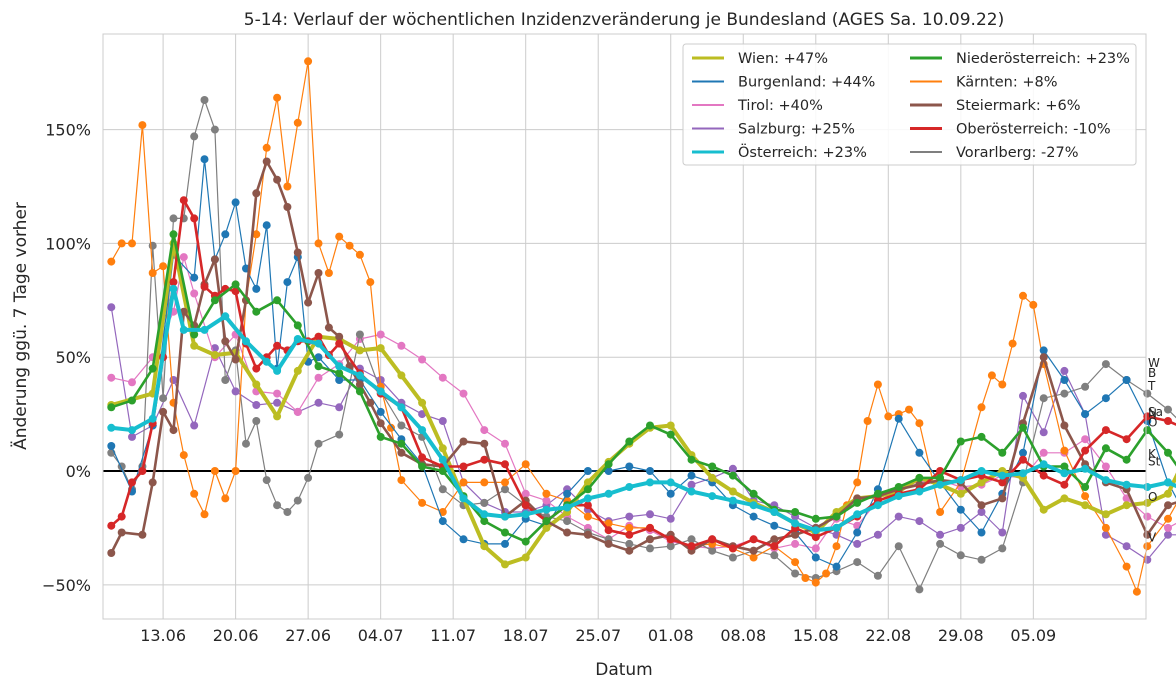  Describe the element at coordinates (1152, 454) in the screenshot. I see `end-label: K` at that location.